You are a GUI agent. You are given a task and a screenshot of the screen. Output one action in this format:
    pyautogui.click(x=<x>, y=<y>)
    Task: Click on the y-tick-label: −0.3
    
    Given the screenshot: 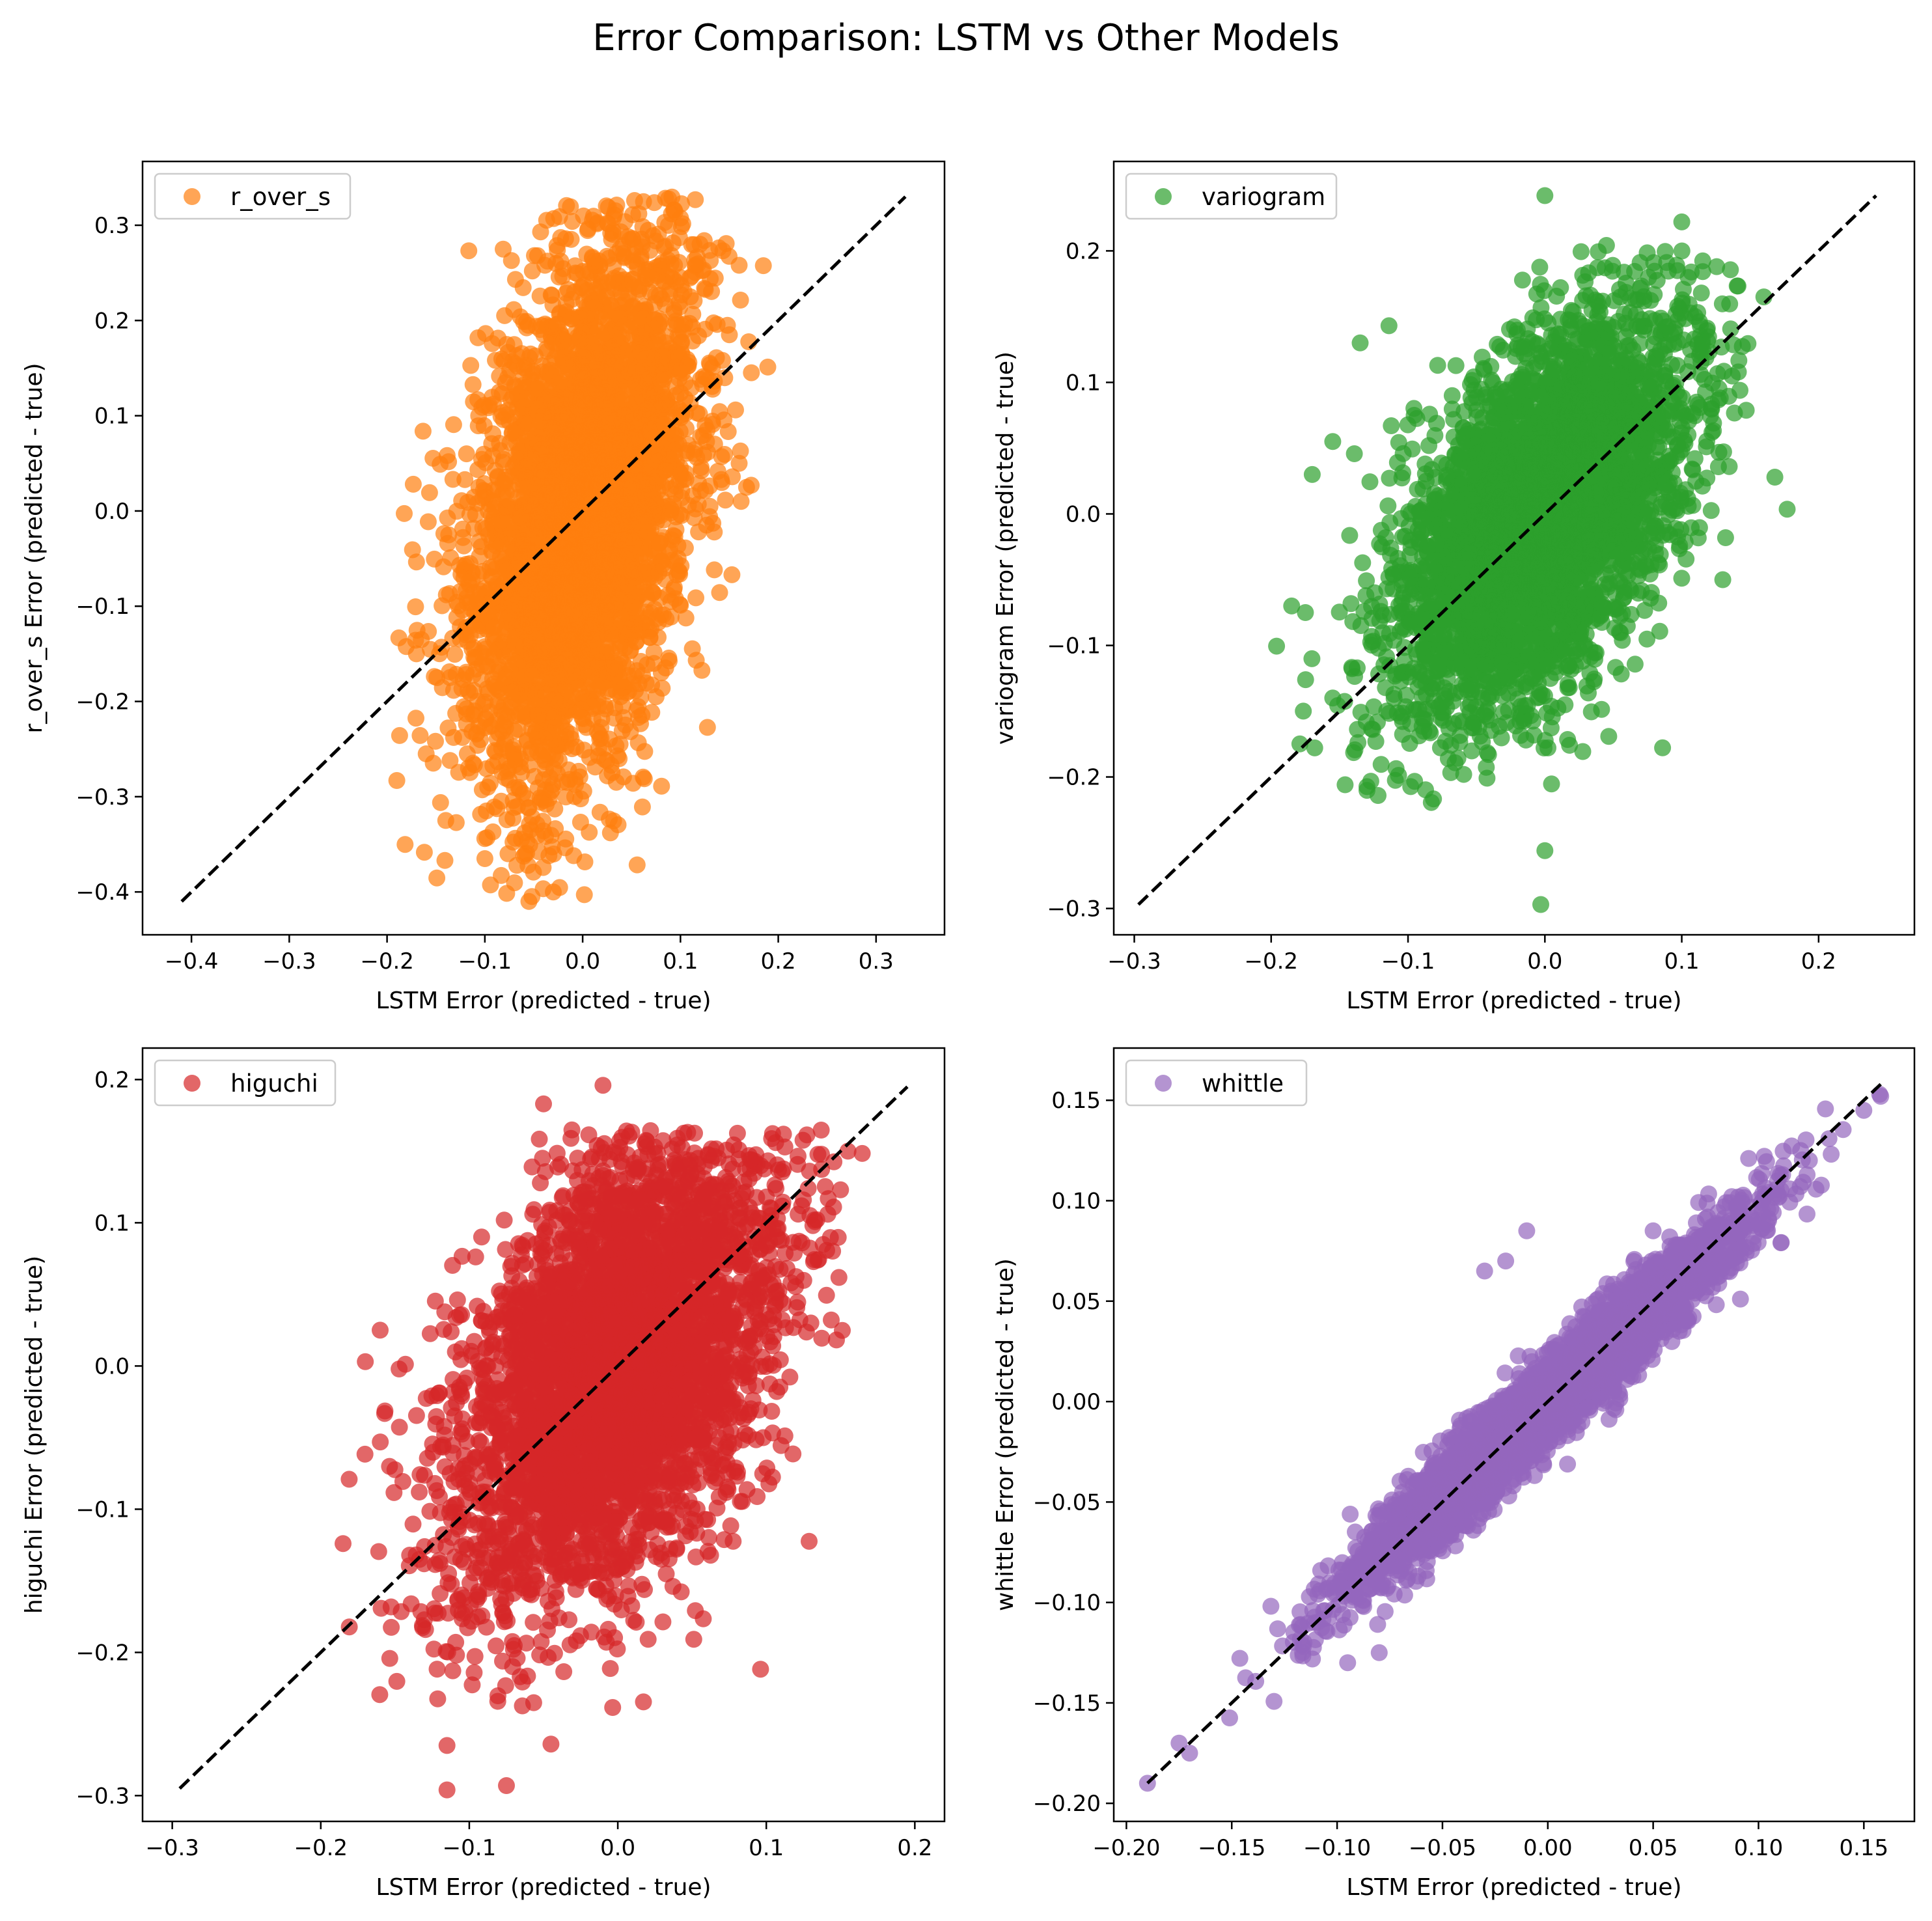 What is the action you would take?
    pyautogui.click(x=103, y=797)
    